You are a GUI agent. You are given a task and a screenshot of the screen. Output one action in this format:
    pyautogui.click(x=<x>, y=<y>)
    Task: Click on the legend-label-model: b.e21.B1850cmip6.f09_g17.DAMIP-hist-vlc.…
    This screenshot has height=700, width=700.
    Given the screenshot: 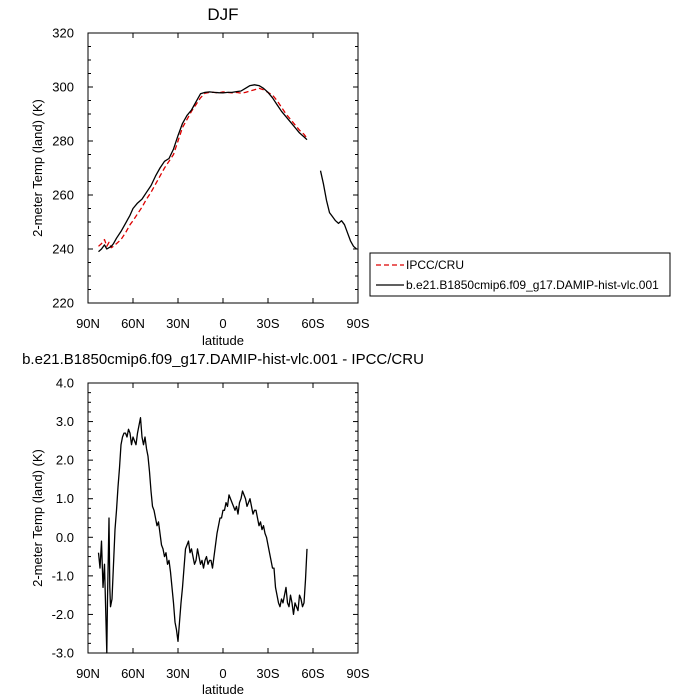 What is the action you would take?
    pyautogui.click(x=532, y=285)
    